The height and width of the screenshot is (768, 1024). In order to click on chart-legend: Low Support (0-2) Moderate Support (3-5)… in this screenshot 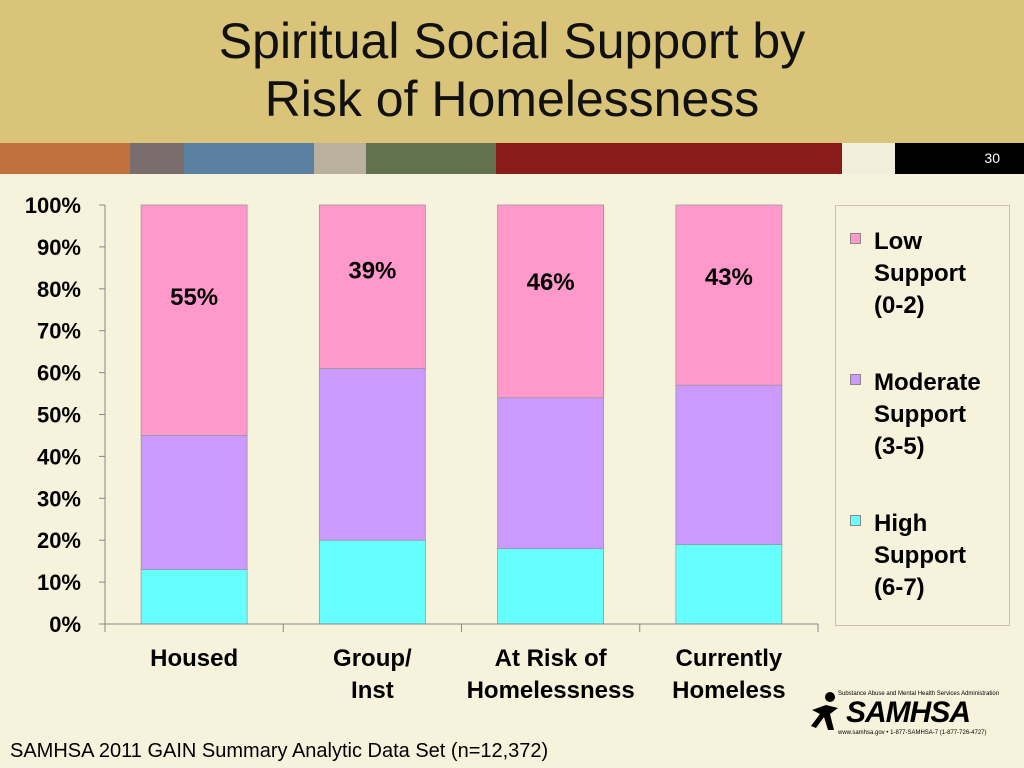, I will do `click(922, 415)`.